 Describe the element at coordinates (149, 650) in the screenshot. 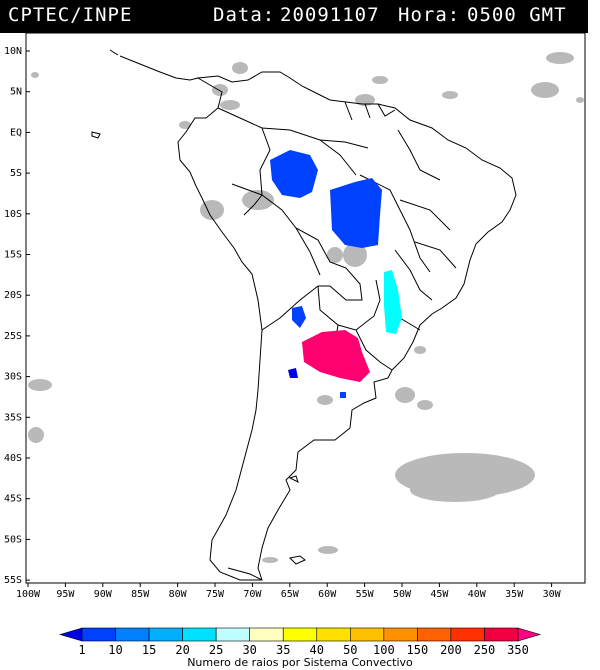

I see `colorbar-label: 15` at that location.